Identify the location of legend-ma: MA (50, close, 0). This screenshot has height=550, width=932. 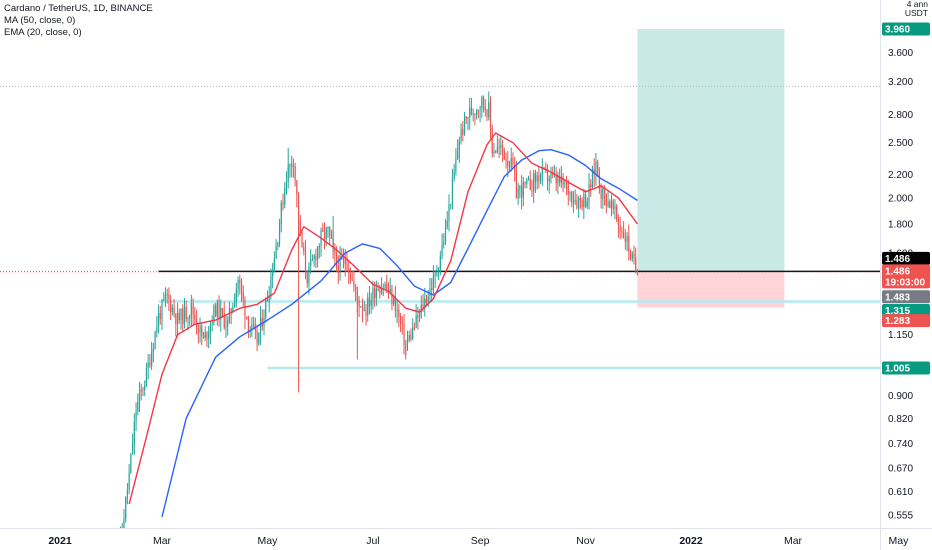
(40, 20).